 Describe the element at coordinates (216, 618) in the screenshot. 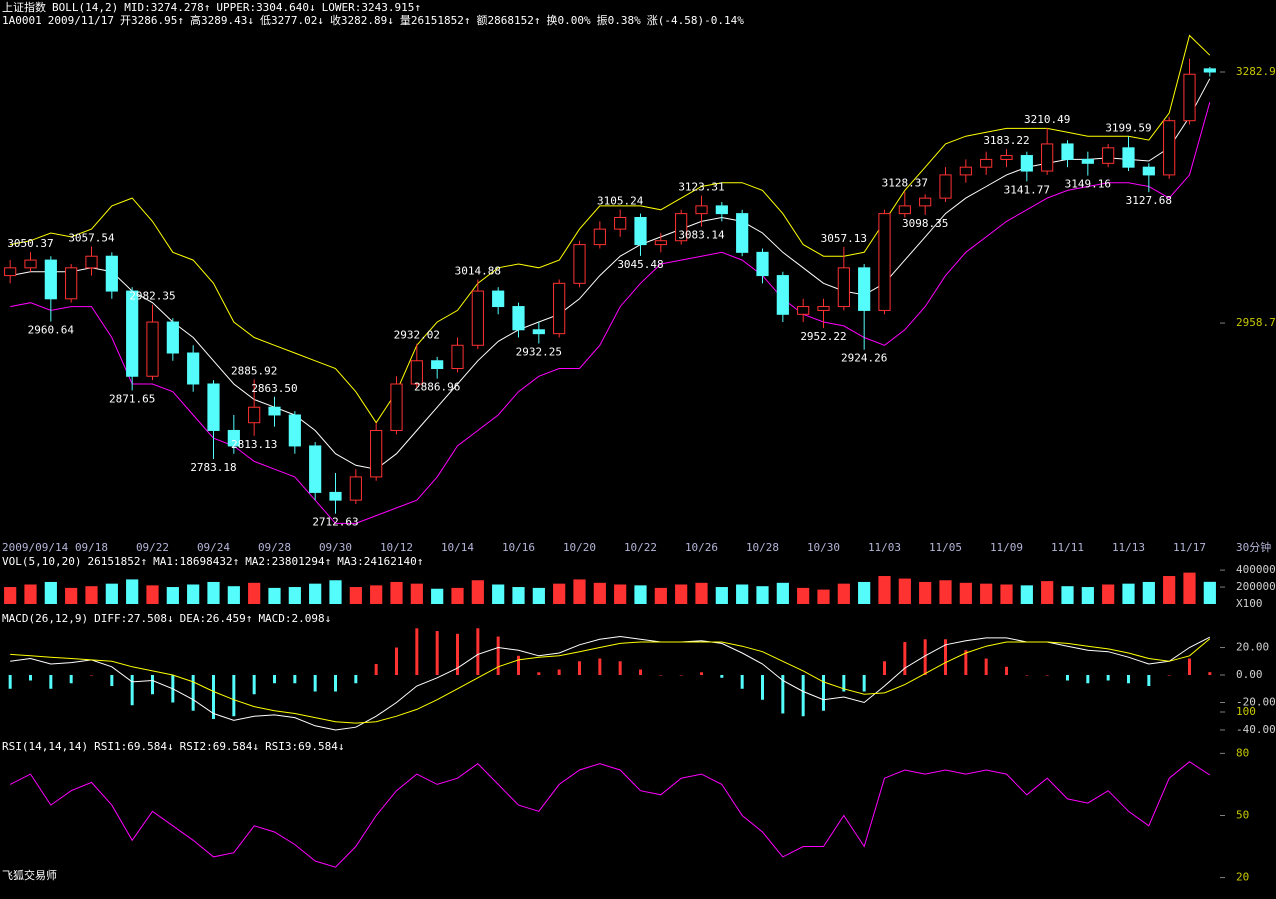

I see `header-text: DEA:26.459↑` at that location.